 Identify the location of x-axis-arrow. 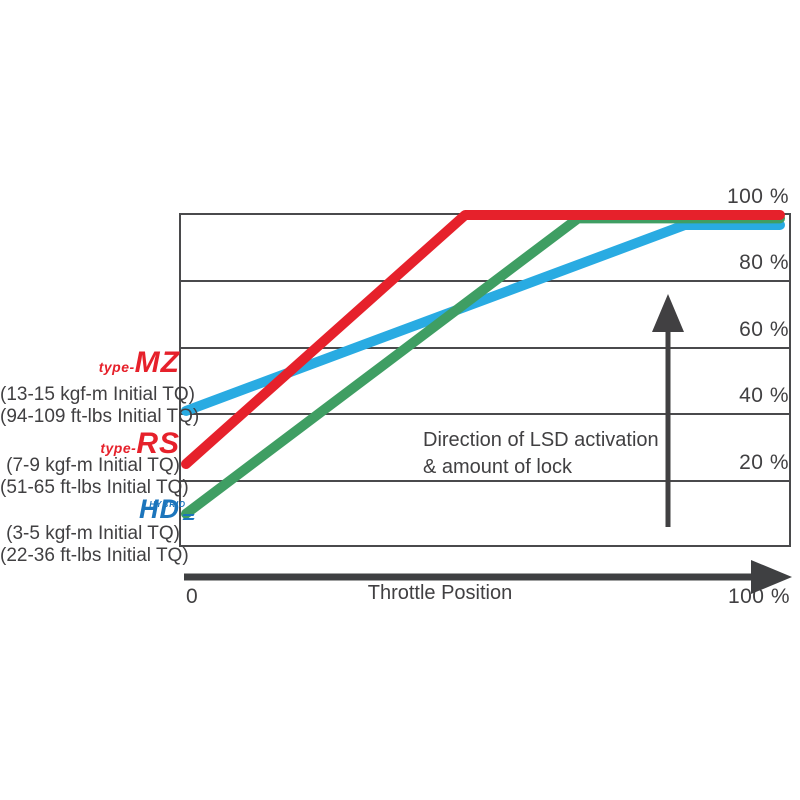
(488, 577).